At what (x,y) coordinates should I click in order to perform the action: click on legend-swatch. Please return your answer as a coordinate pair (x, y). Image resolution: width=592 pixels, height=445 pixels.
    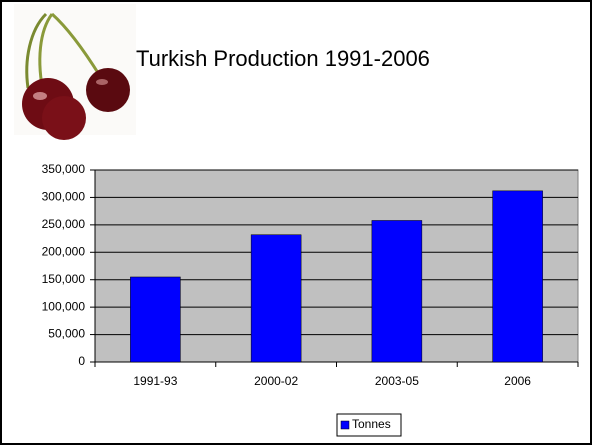
    Looking at the image, I should click on (345, 425).